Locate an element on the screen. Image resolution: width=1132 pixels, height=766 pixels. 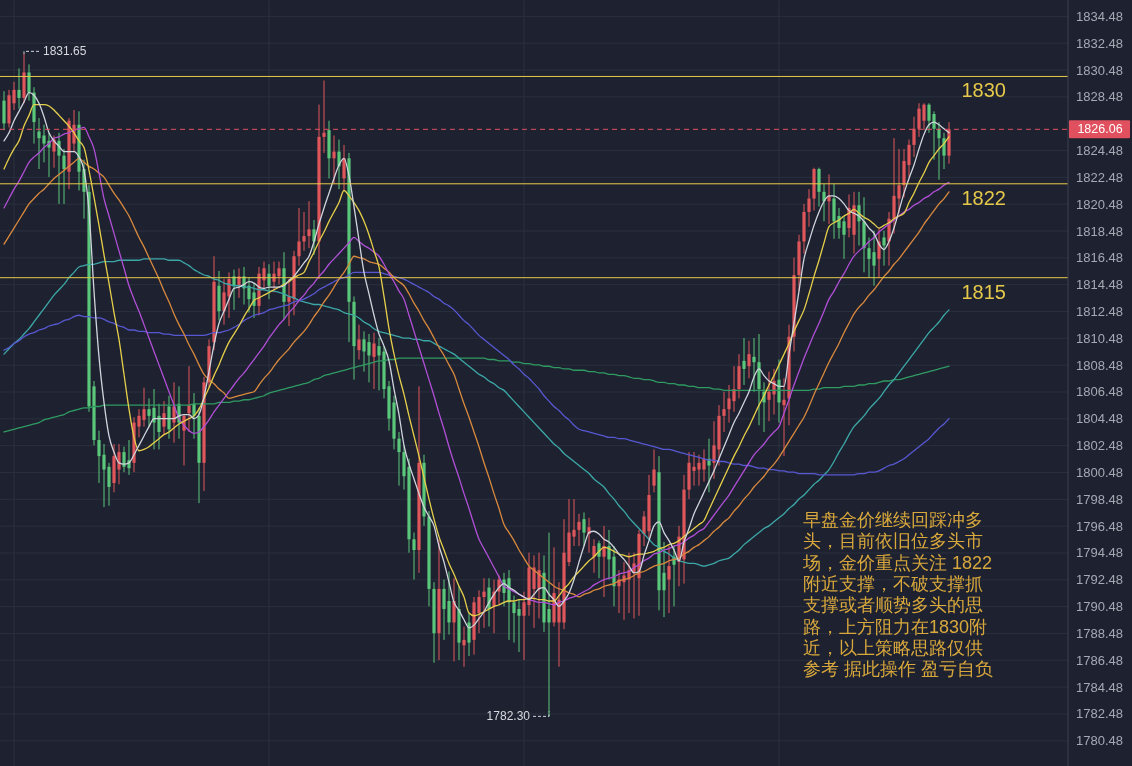
y-tick-label: 1780.48 is located at coordinates (1099, 741).